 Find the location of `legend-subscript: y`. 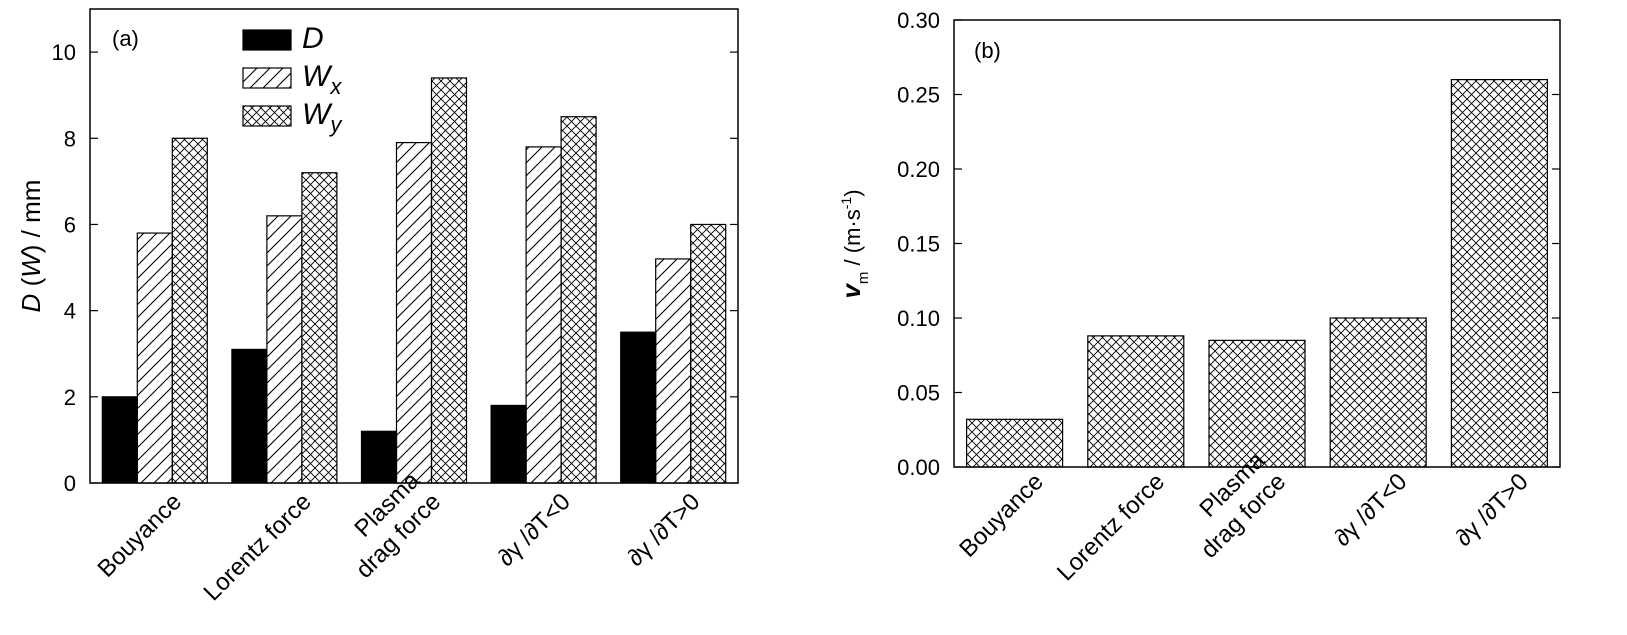

legend-subscript: y is located at coordinates (335, 124).